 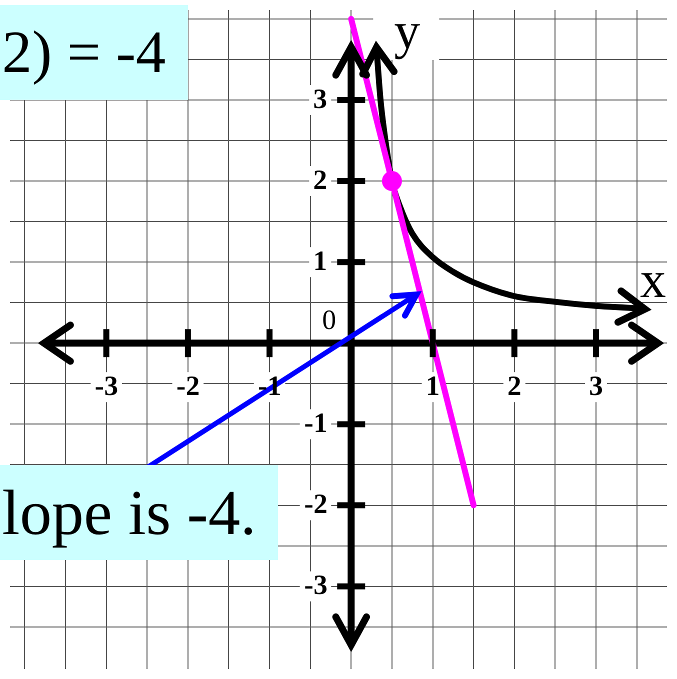 I want to click on y-tick-label: 2, so click(x=320, y=181).